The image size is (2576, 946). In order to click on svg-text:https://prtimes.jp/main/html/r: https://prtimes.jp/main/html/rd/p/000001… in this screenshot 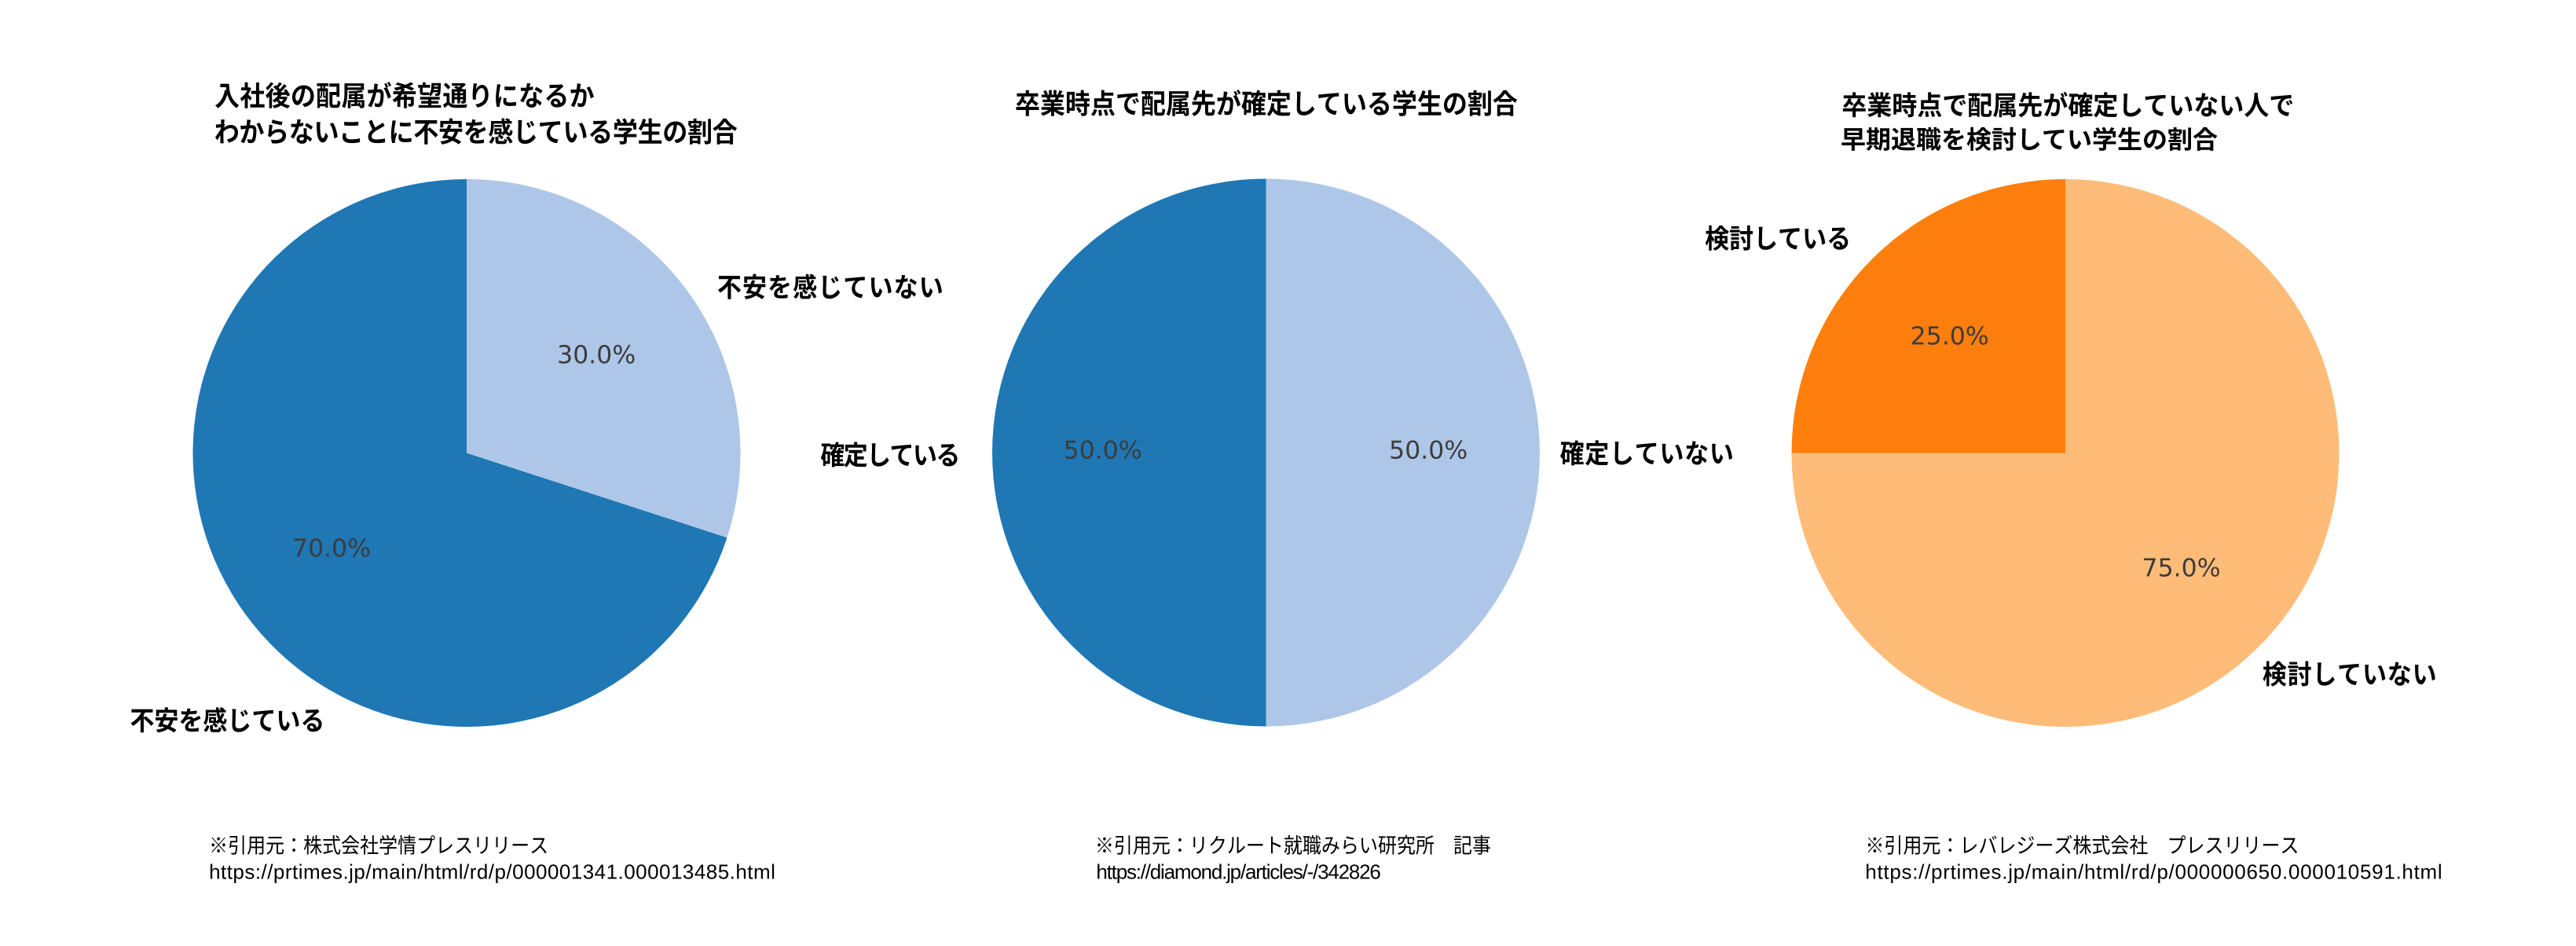, I will do `click(492, 872)`.